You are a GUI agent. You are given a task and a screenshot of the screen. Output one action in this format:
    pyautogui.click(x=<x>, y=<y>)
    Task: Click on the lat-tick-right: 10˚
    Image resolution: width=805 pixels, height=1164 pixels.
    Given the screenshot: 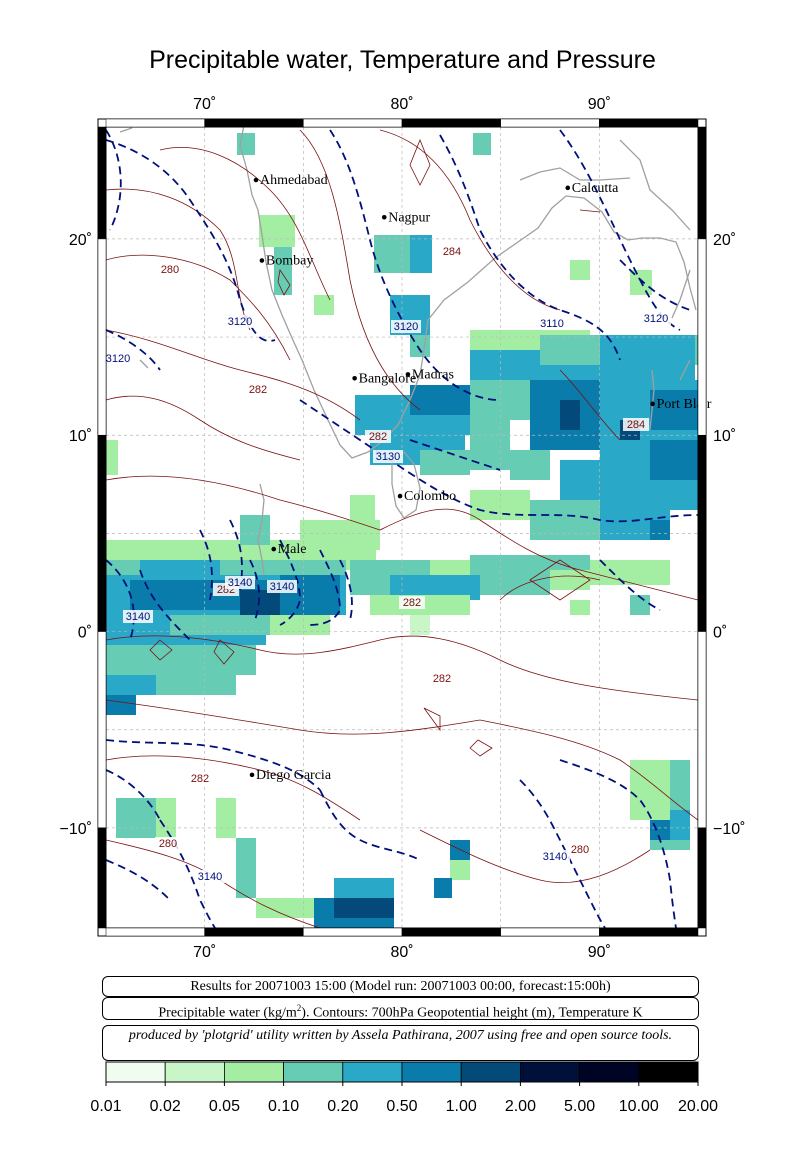 What is the action you would take?
    pyautogui.click(x=724, y=436)
    